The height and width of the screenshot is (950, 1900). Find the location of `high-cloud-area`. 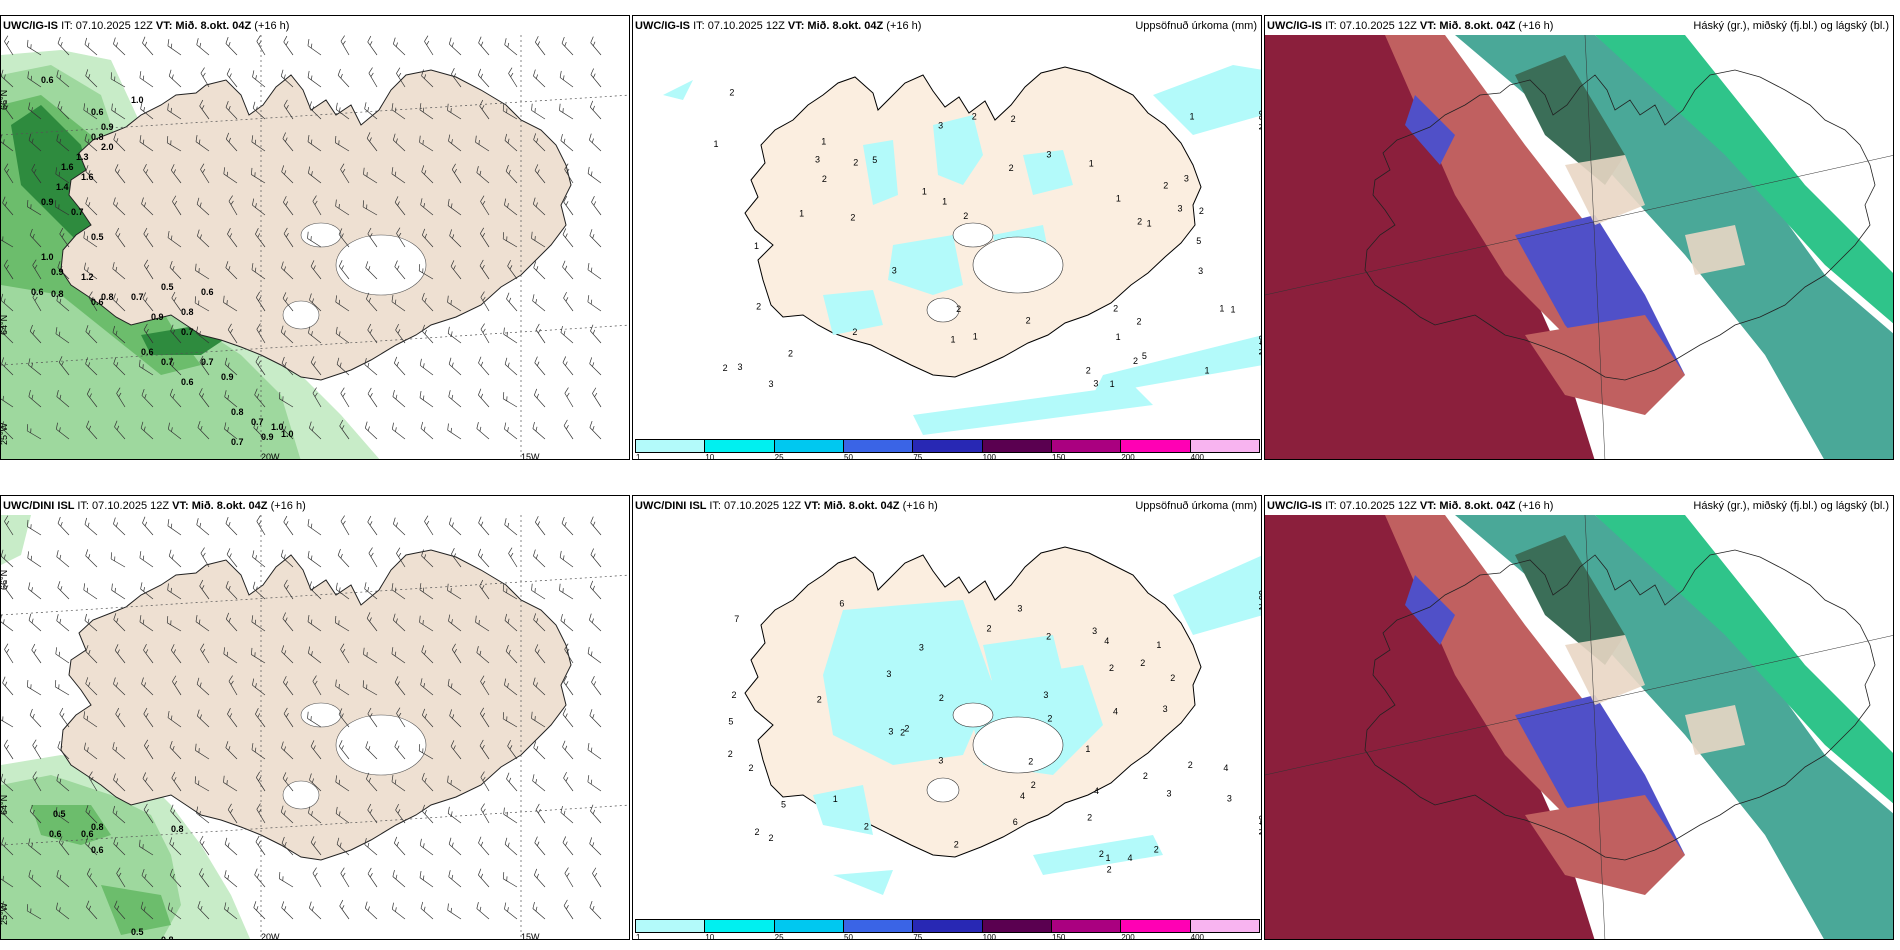

high-cloud-area is located at coordinates (1570, 120).